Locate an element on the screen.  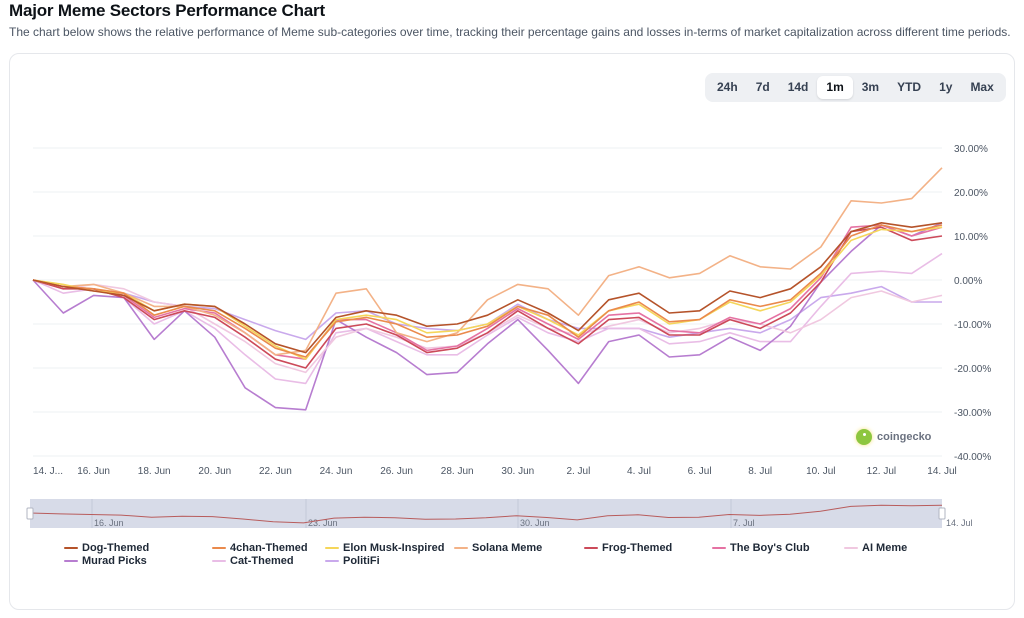
x-tick-label: 20. Jun is located at coordinates (214, 471).